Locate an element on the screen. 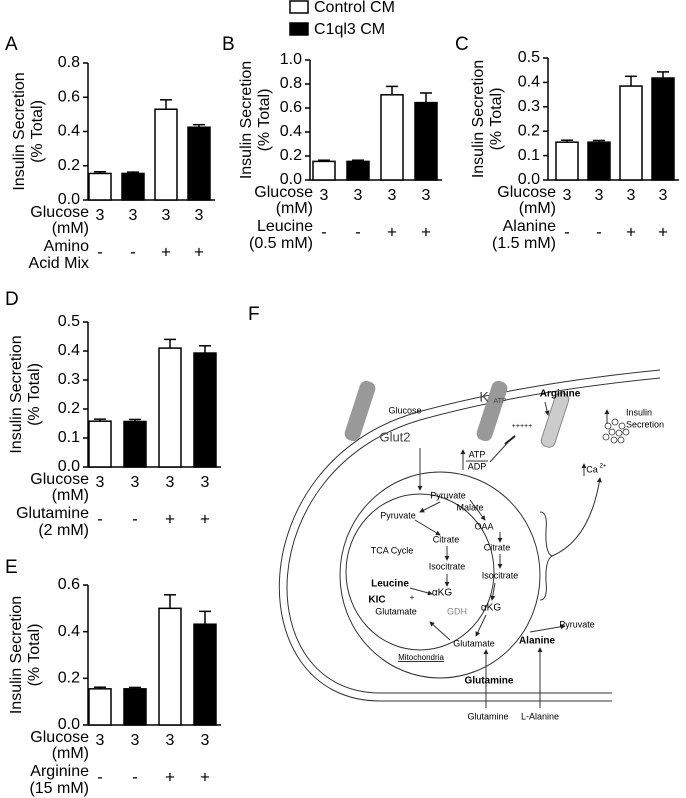 The width and height of the screenshot is (686, 798). legend-swatch is located at coordinates (299, 29).